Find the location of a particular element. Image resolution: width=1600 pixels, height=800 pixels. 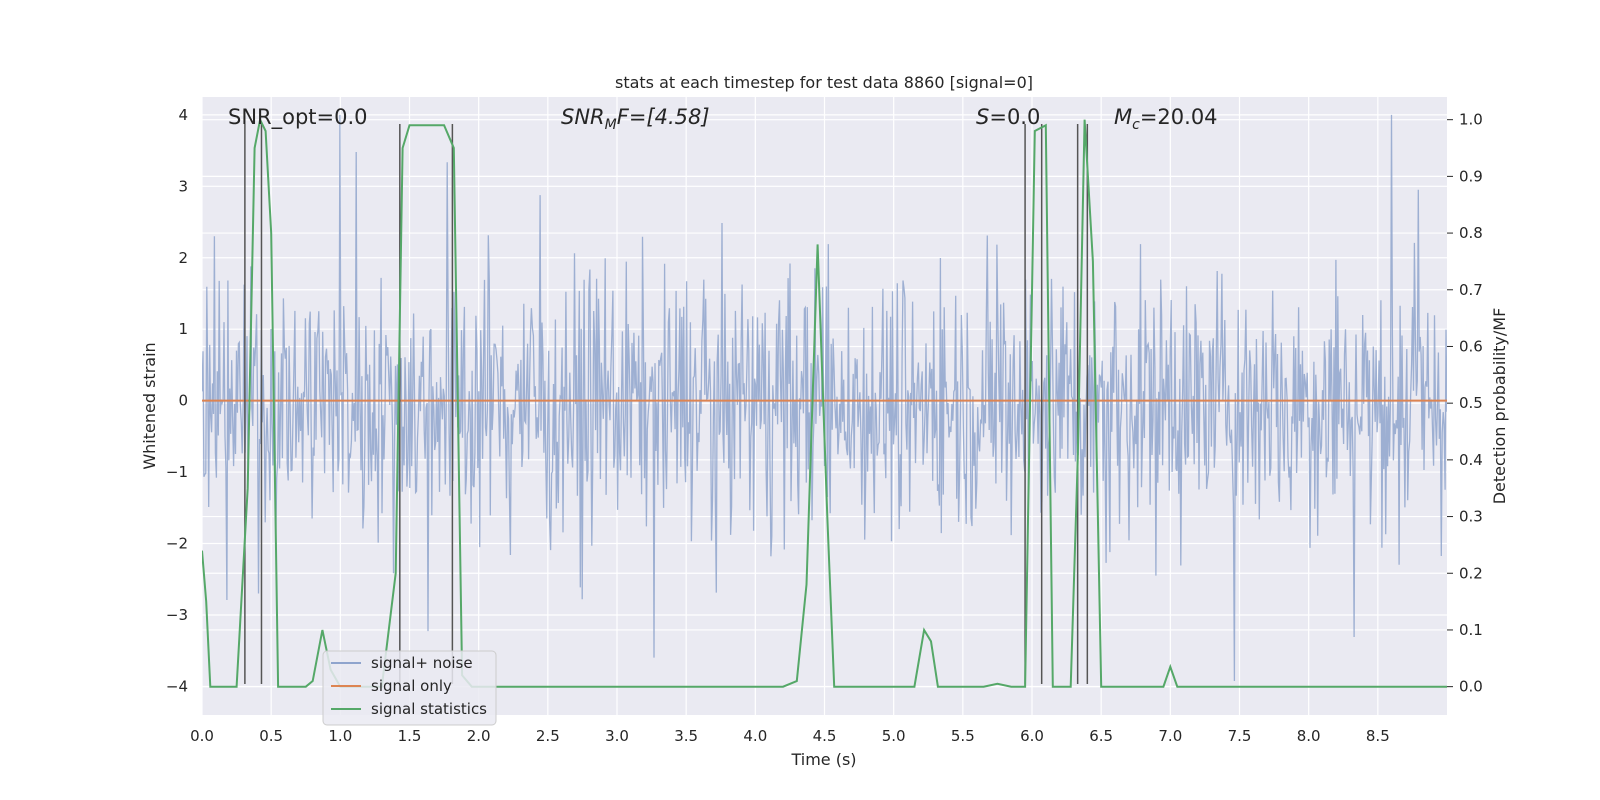

y-left-tick-label: −1 is located at coordinates (177, 472).